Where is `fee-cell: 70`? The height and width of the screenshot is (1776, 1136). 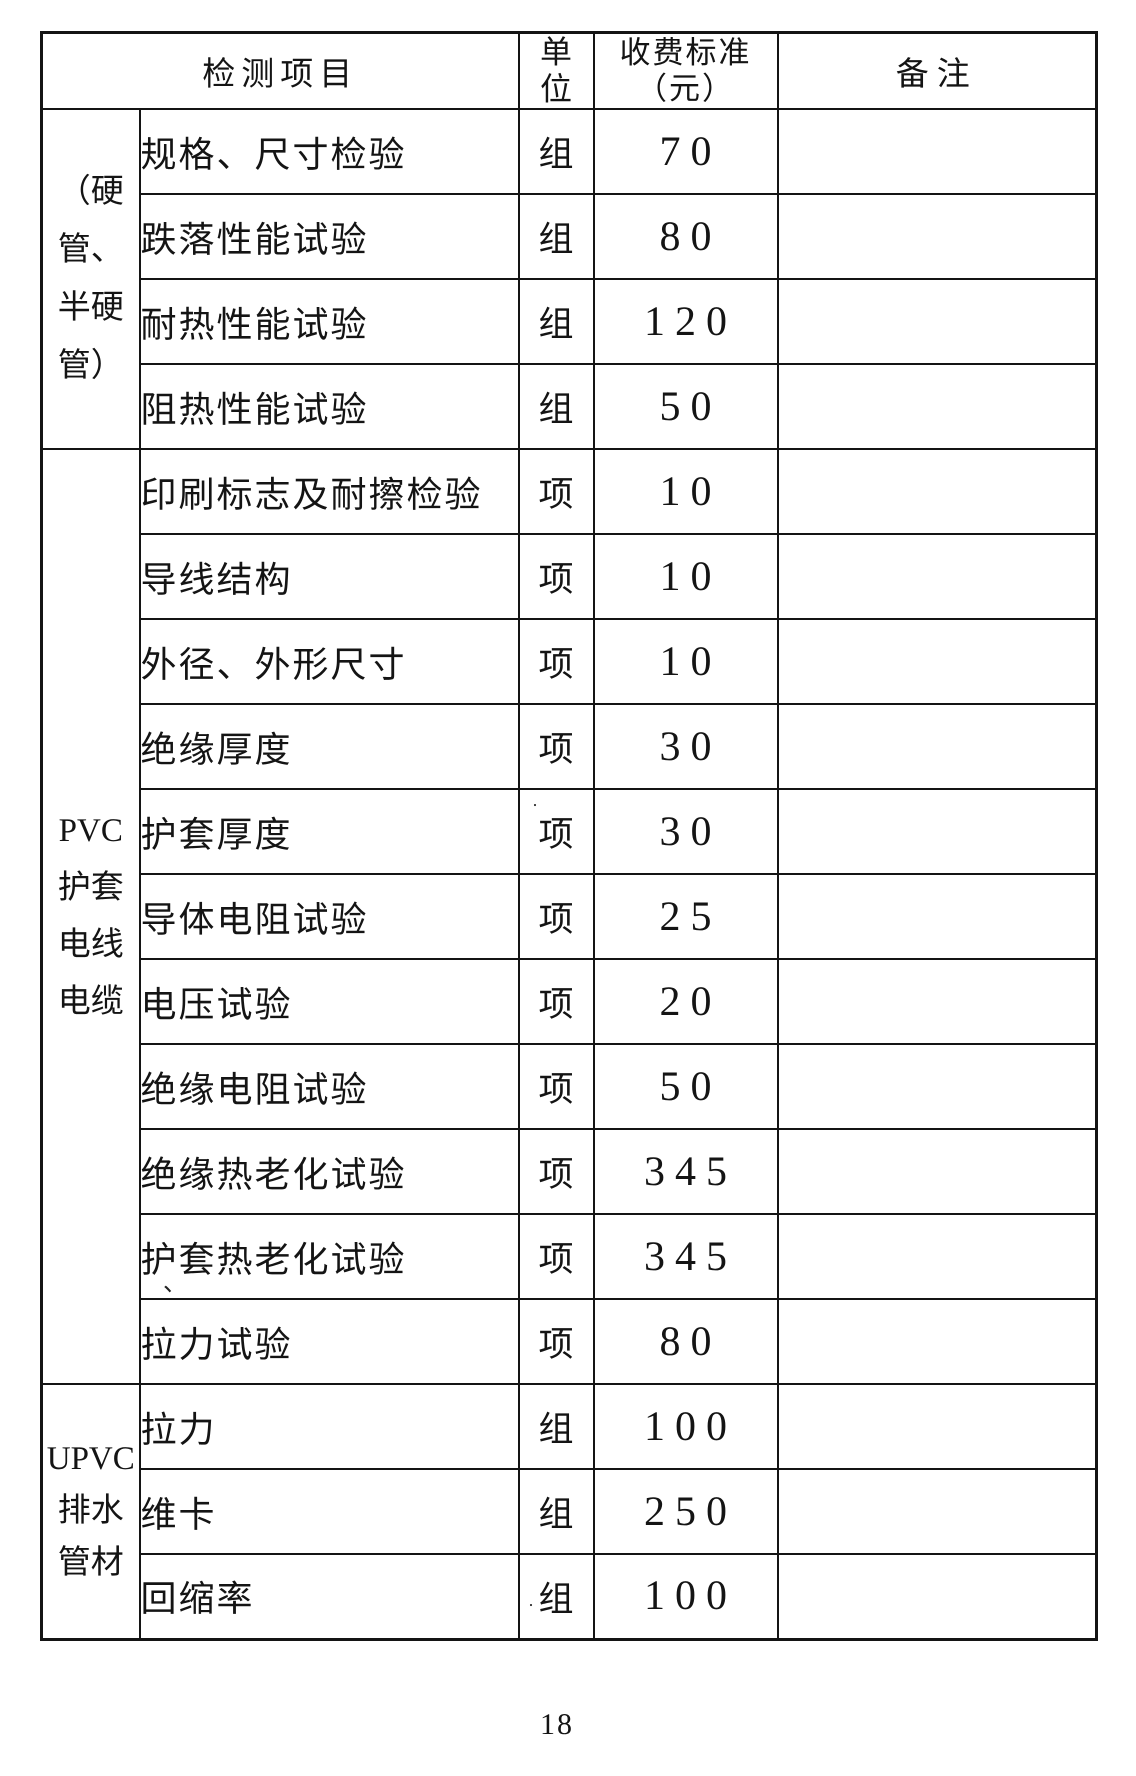
fee-cell: 70 is located at coordinates (685, 151).